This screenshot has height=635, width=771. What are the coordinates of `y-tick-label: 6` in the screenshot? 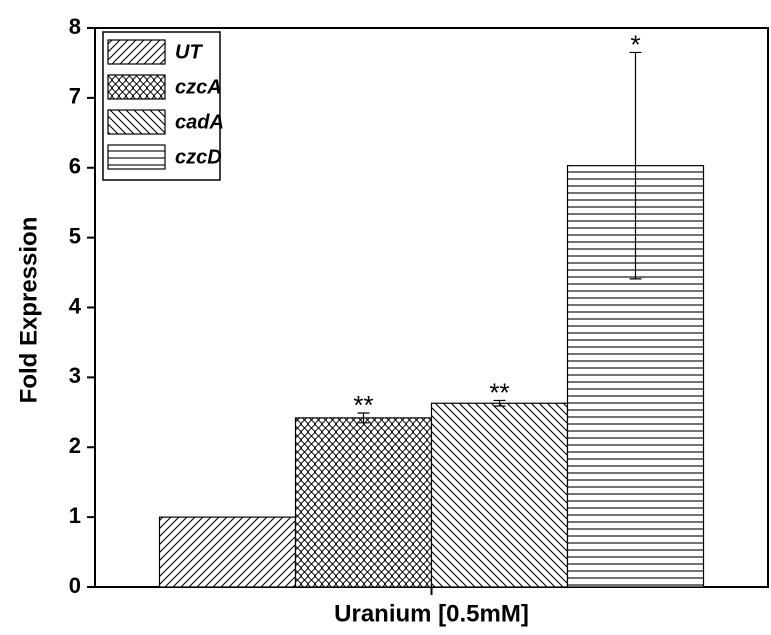 It's located at (75, 166).